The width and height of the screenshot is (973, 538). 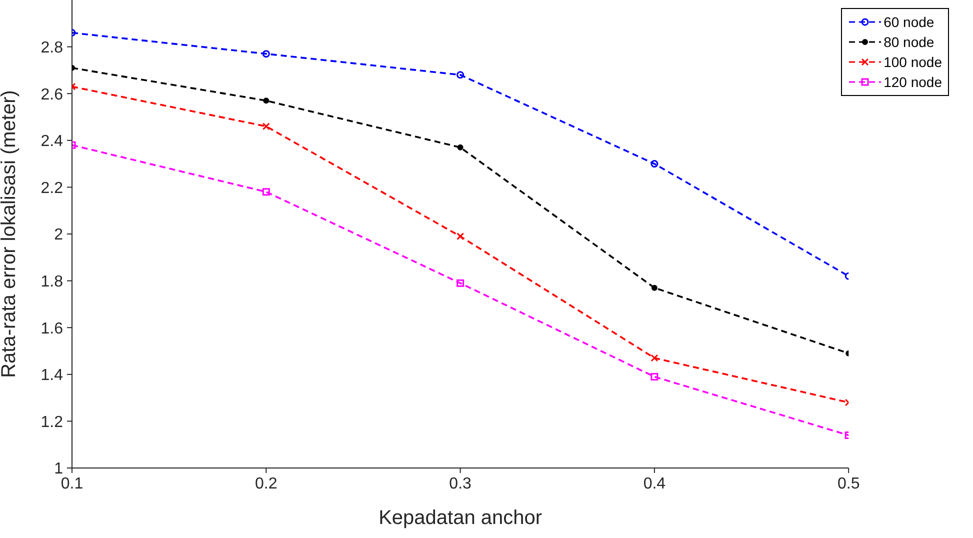 What do you see at coordinates (52, 329) in the screenshot?
I see `y-tick-label: 1.6` at bounding box center [52, 329].